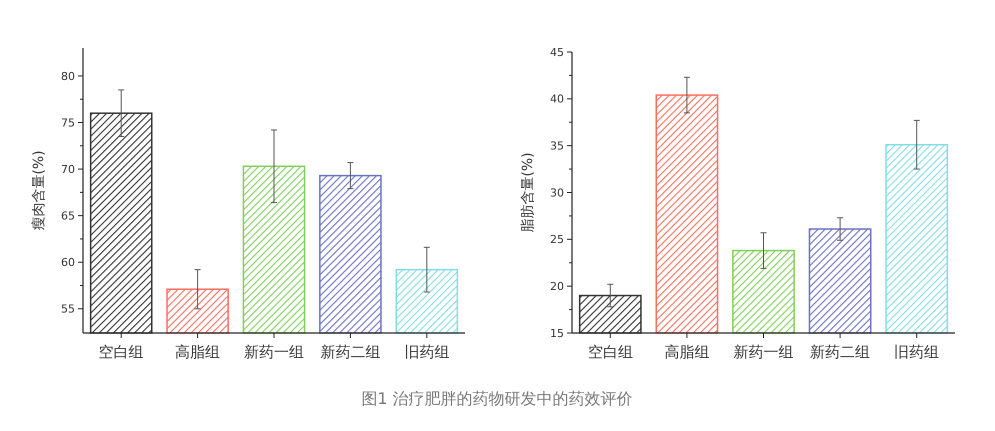  Describe the element at coordinates (557, 146) in the screenshot. I see `y-tick-label: 35` at that location.